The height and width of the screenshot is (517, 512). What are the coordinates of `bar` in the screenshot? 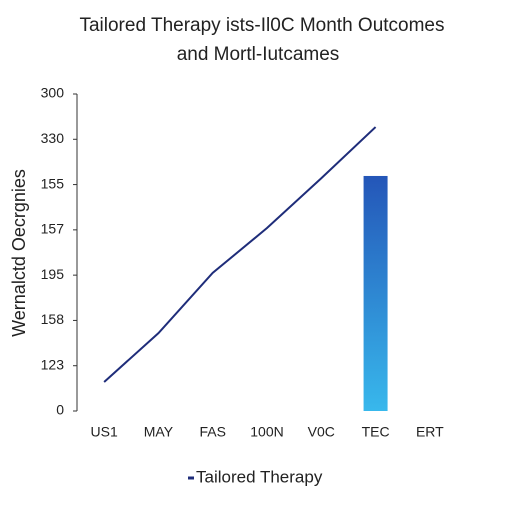 It's located at (375, 293).